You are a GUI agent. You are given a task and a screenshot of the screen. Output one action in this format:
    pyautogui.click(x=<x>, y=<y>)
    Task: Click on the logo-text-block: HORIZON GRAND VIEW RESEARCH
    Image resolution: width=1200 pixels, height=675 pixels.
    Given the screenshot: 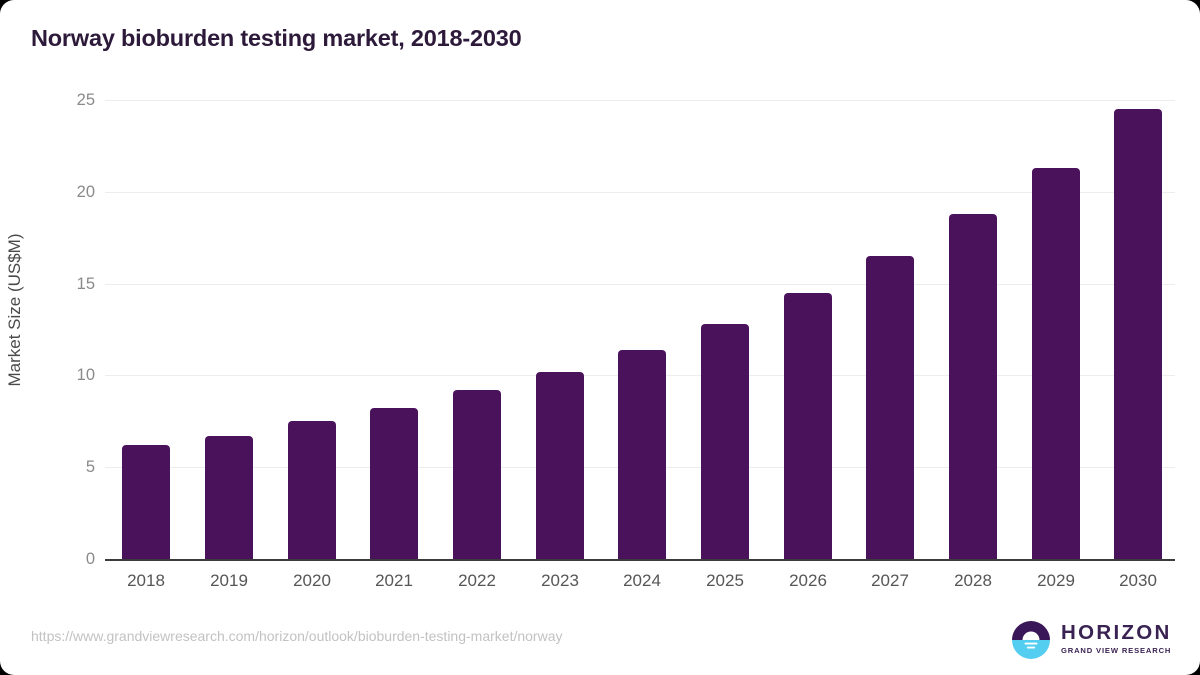 What is the action you would take?
    pyautogui.click(x=1117, y=638)
    